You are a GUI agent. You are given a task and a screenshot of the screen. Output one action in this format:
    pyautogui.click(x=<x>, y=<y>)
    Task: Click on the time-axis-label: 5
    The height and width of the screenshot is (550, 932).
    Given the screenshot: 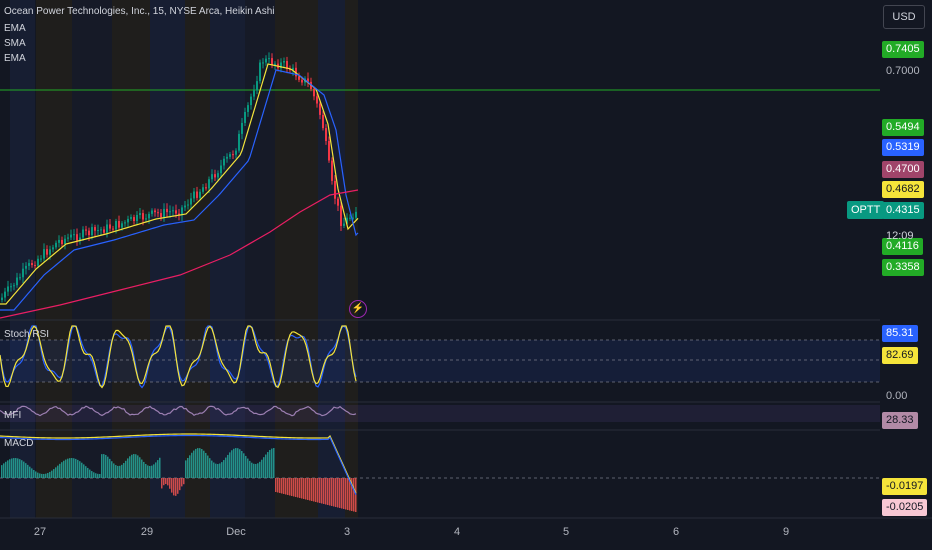 What is the action you would take?
    pyautogui.click(x=566, y=532)
    